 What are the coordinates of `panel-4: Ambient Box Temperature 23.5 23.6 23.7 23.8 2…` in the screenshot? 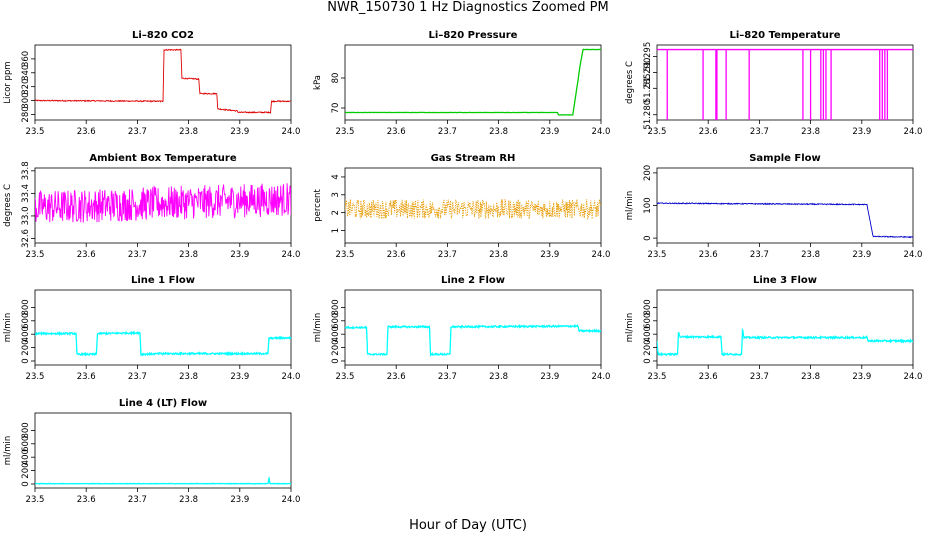 It's located at (151, 206).